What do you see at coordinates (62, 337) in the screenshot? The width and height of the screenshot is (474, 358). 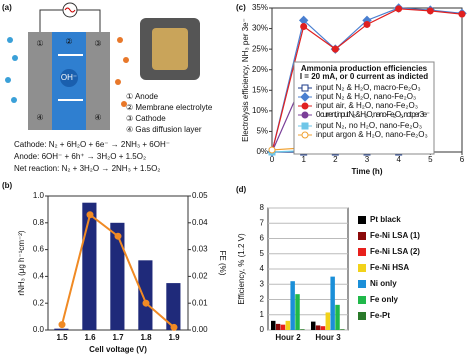 I see `x-tick-label: 1.5` at bounding box center [62, 337].